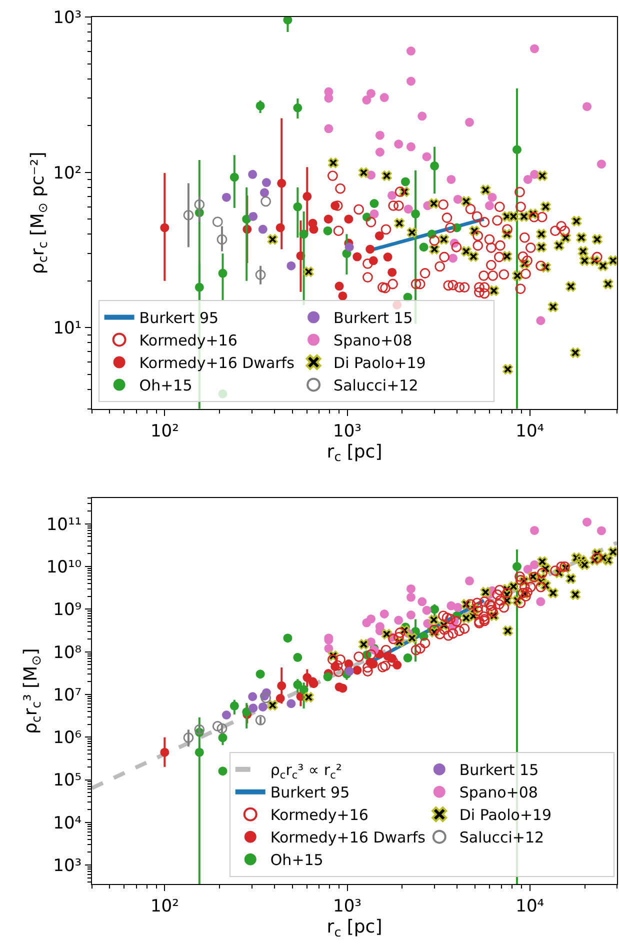 Image resolution: width=619 pixels, height=945 pixels. Describe the element at coordinates (67, 823) in the screenshot. I see `y-tick-label: 10⁴` at that location.